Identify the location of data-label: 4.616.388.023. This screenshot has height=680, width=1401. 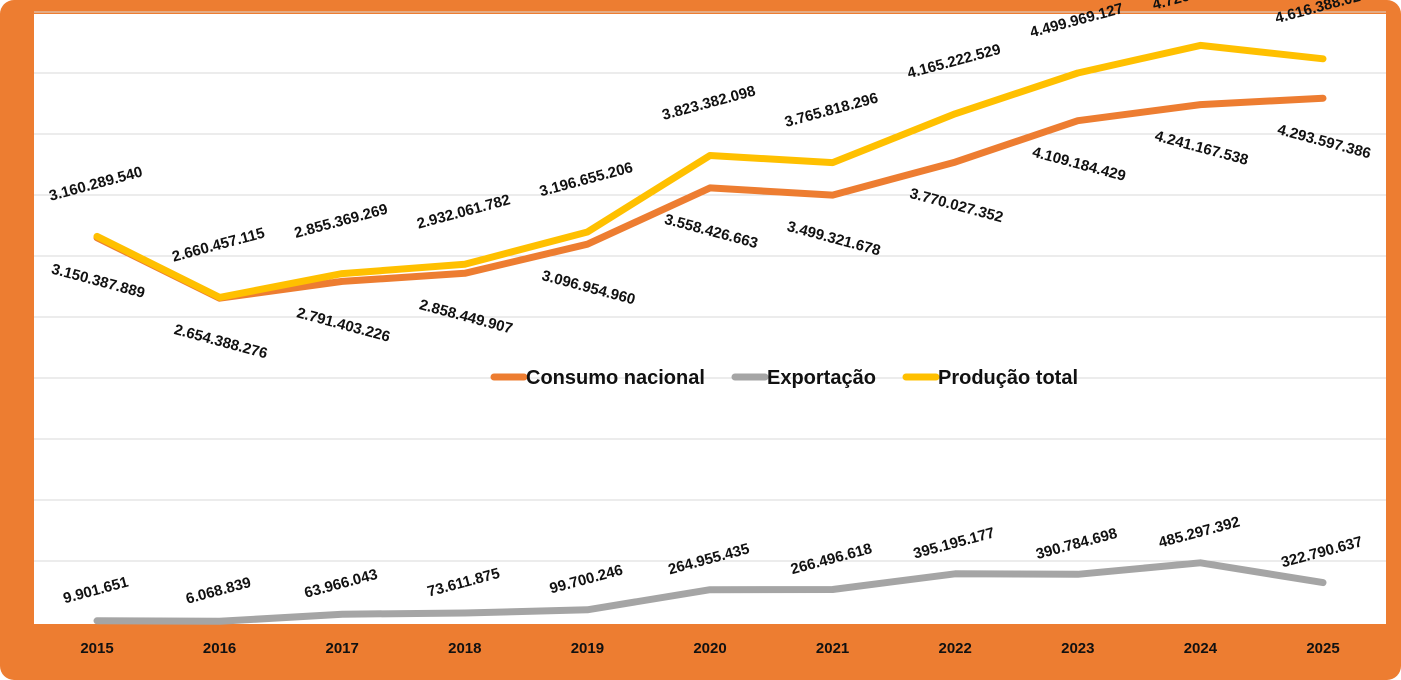
(1321, 13).